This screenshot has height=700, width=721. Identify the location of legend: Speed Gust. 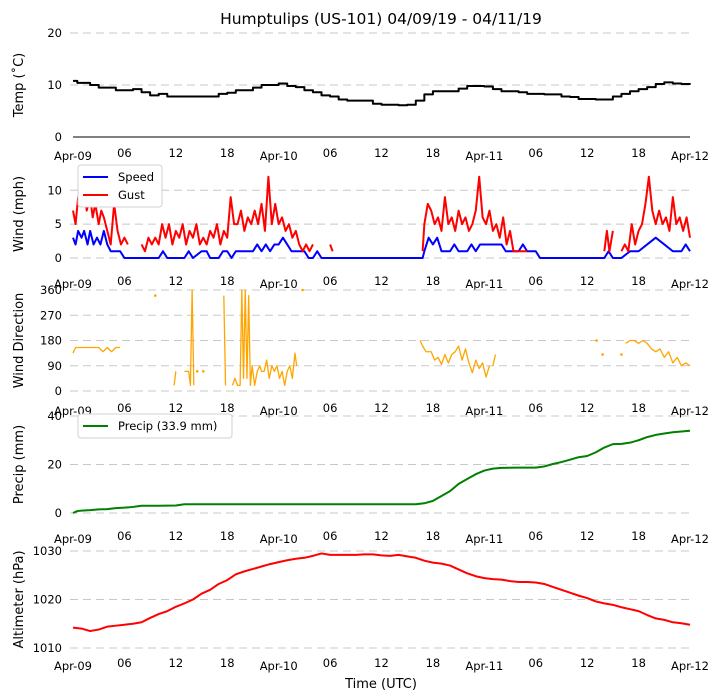
(120, 186).